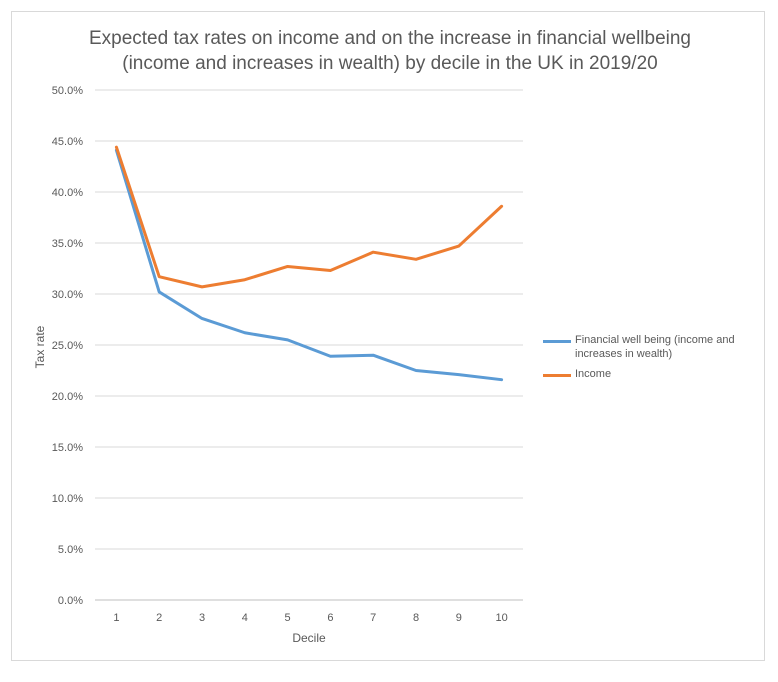  Describe the element at coordinates (650, 374) in the screenshot. I see `legend-item-income: Income` at that location.